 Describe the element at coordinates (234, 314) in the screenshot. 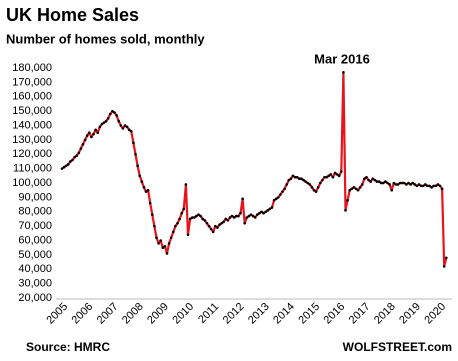

I see `x-tick-label: 2012` at that location.